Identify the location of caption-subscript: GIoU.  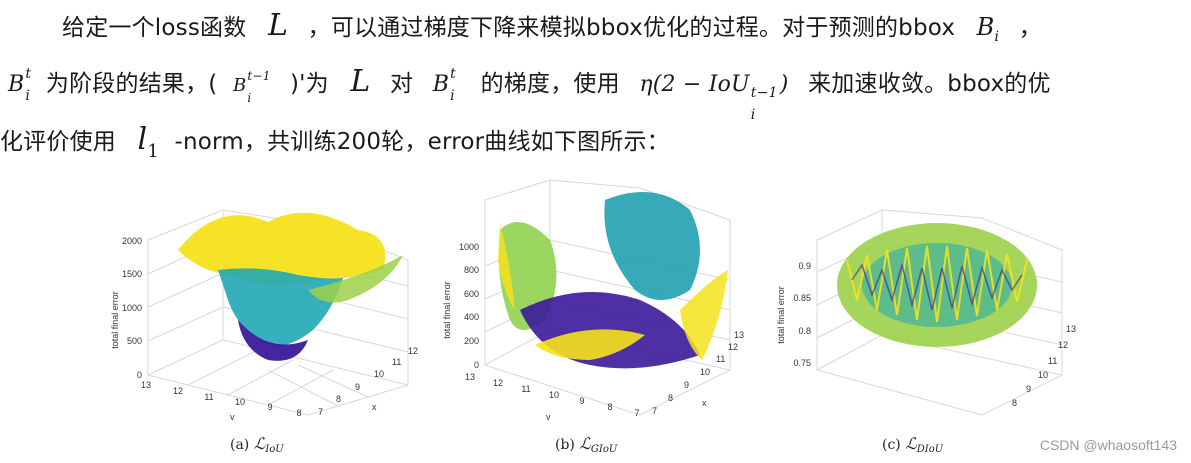
(604, 449).